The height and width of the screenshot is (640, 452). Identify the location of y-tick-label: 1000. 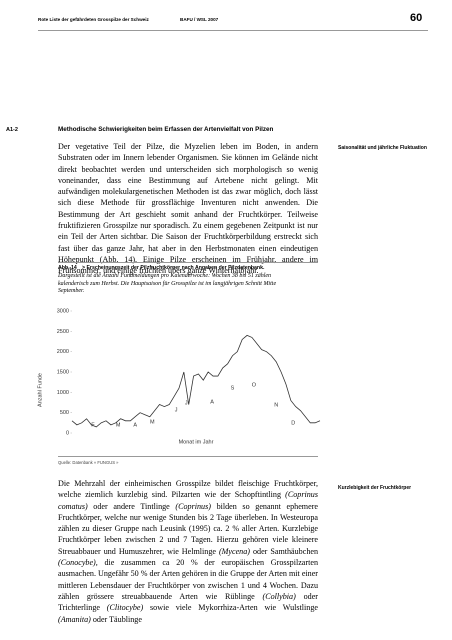
(63, 393).